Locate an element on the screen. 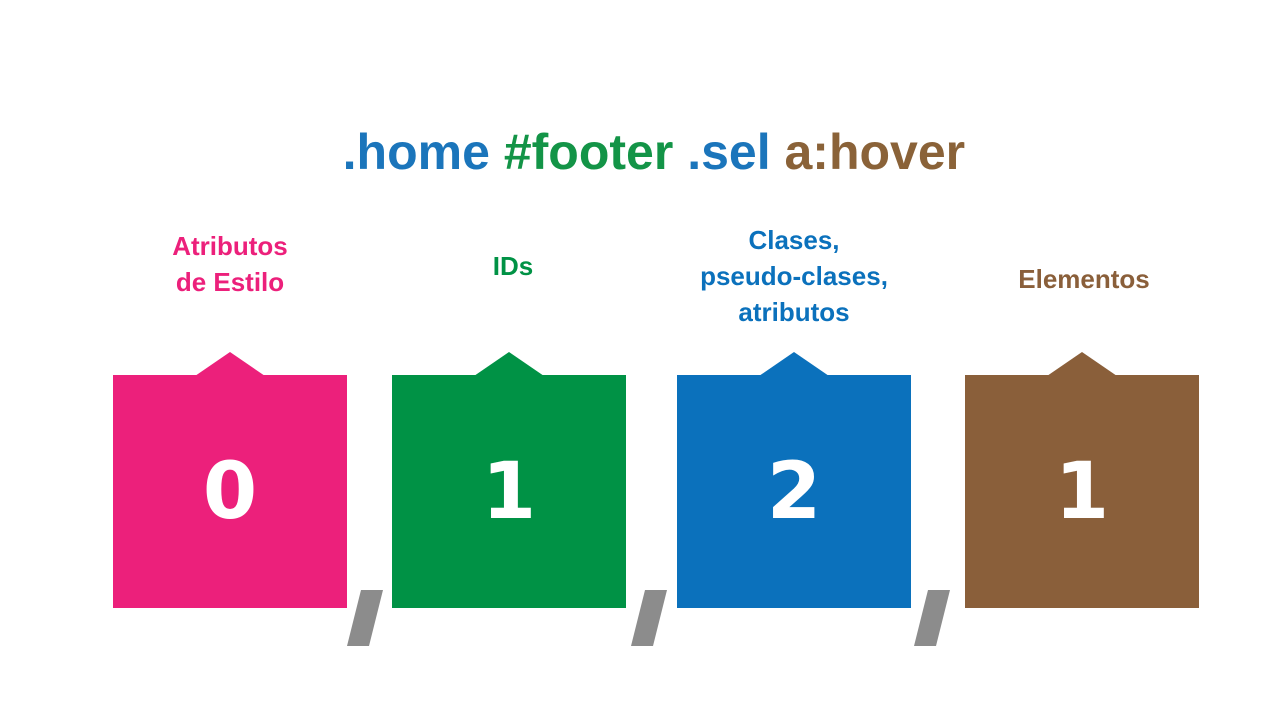  specificity-value-style: 0 is located at coordinates (230, 491).